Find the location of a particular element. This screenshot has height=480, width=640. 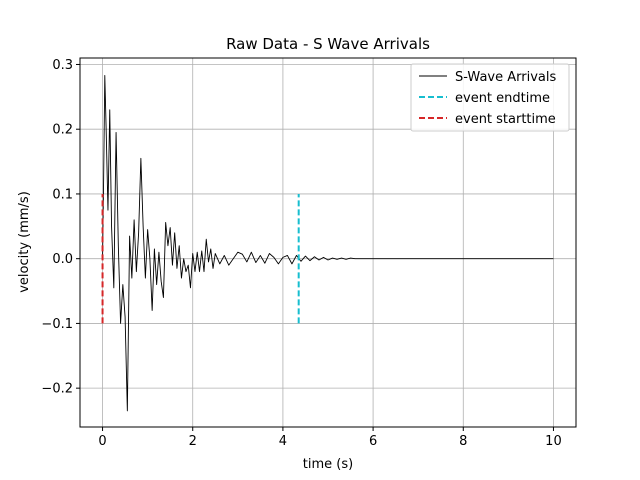

y-tick-label: −0.2 is located at coordinates (57, 389).